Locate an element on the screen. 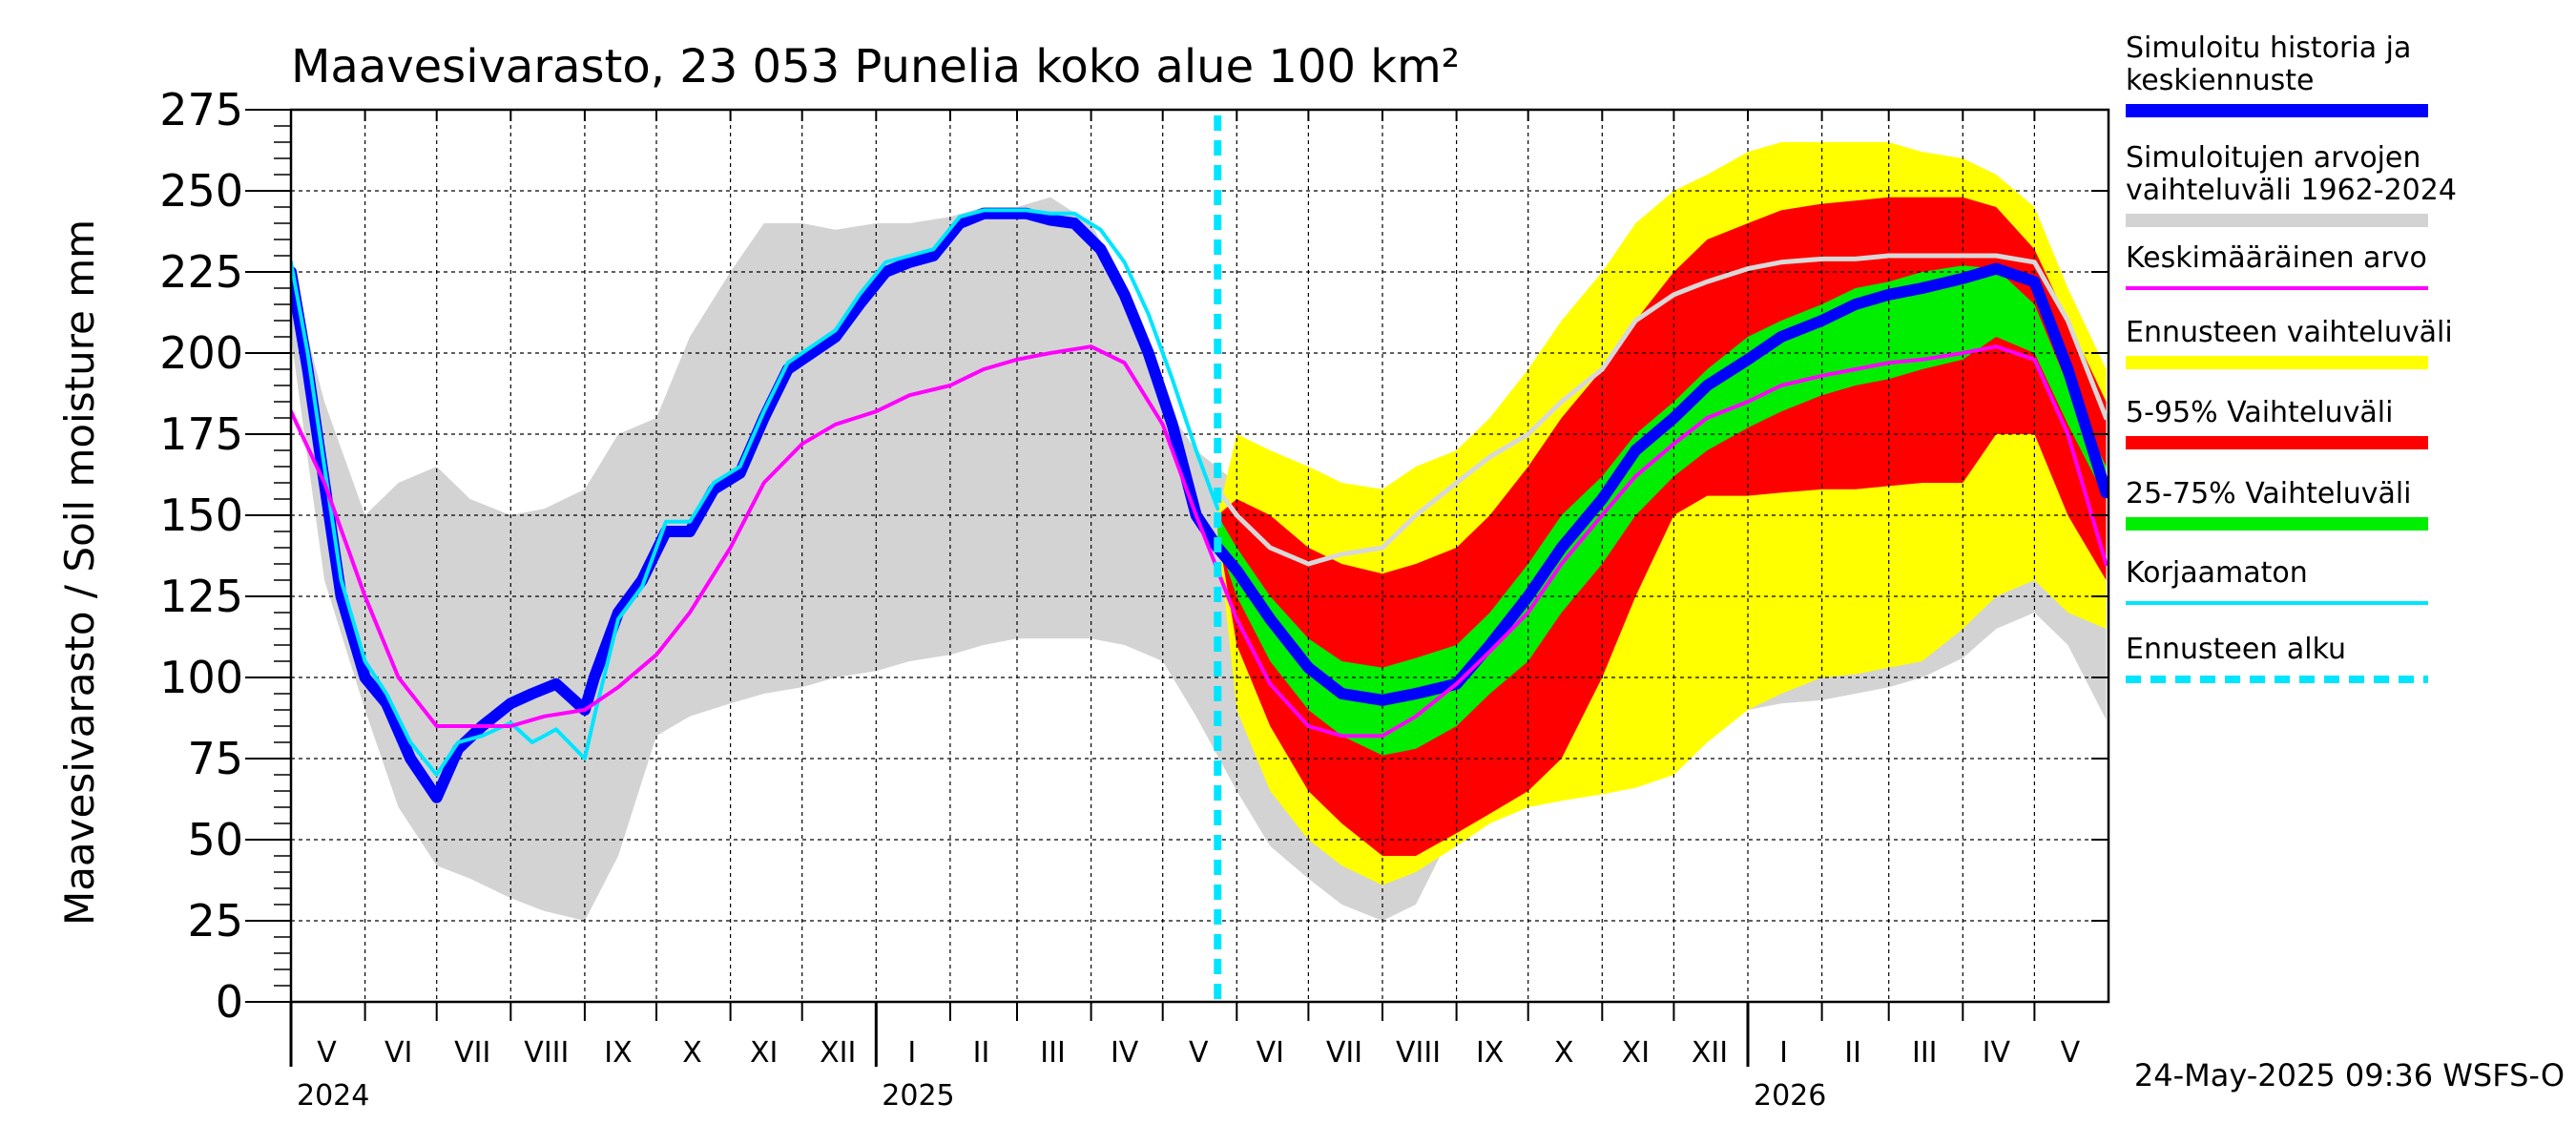  month-label-22: III is located at coordinates (1925, 1053).